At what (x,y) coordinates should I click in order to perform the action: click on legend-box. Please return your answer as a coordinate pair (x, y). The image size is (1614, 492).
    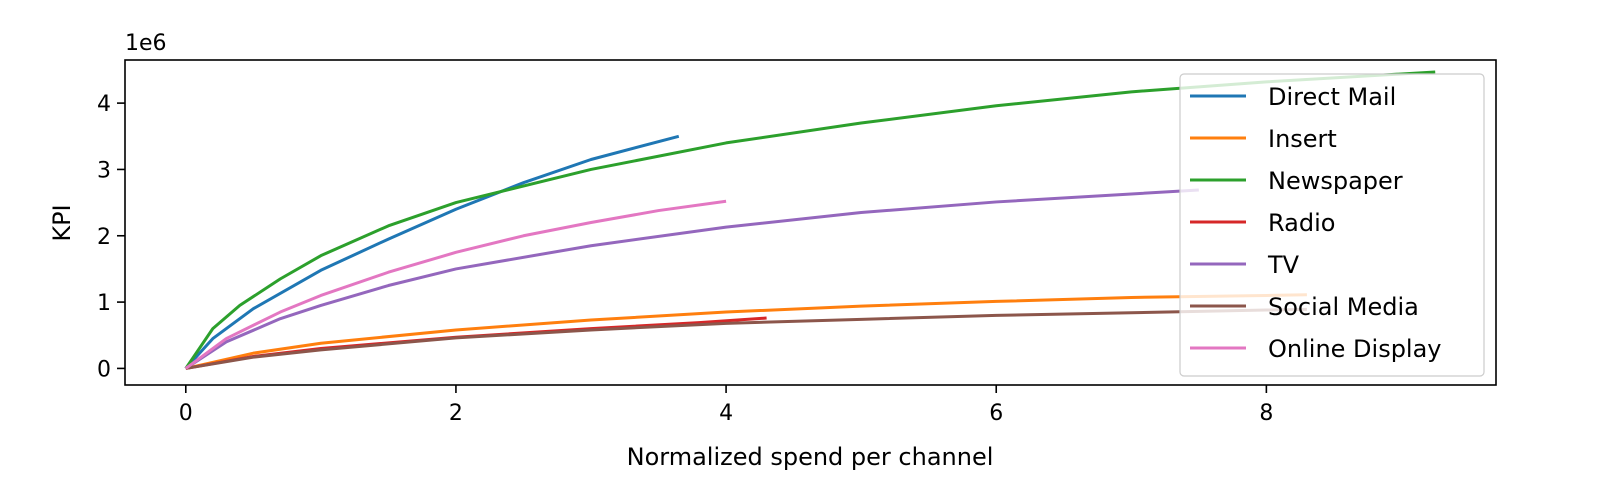
    Looking at the image, I should click on (1332, 225).